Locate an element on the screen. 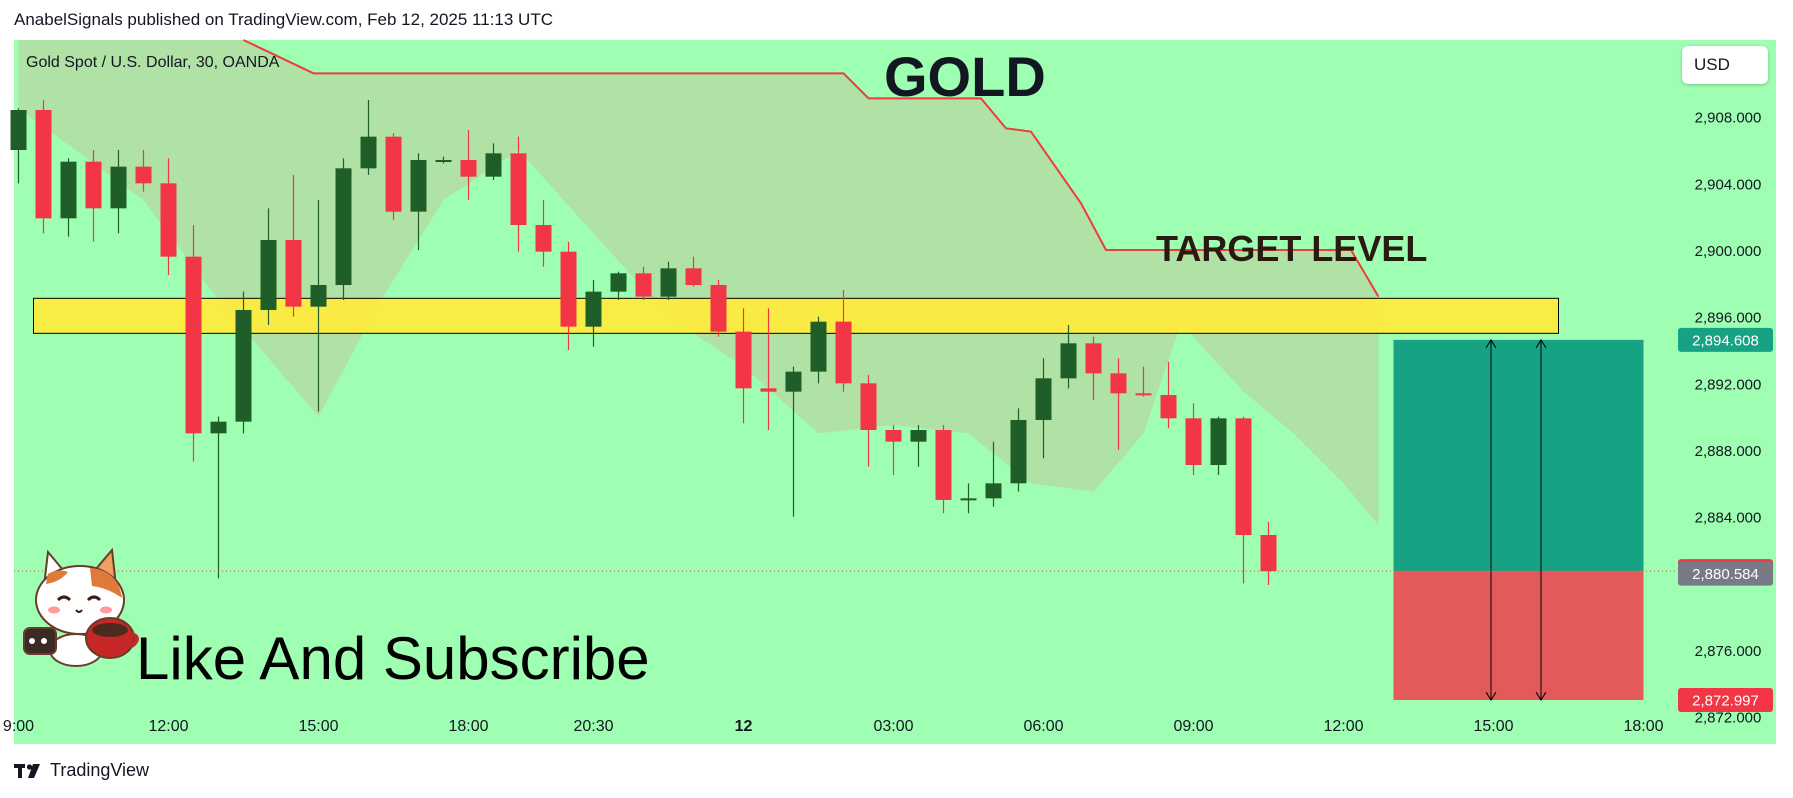 The width and height of the screenshot is (1793, 798). symbol-legend: Gold Spot / U.S. Dollar, 30, OANDA is located at coordinates (153, 62).